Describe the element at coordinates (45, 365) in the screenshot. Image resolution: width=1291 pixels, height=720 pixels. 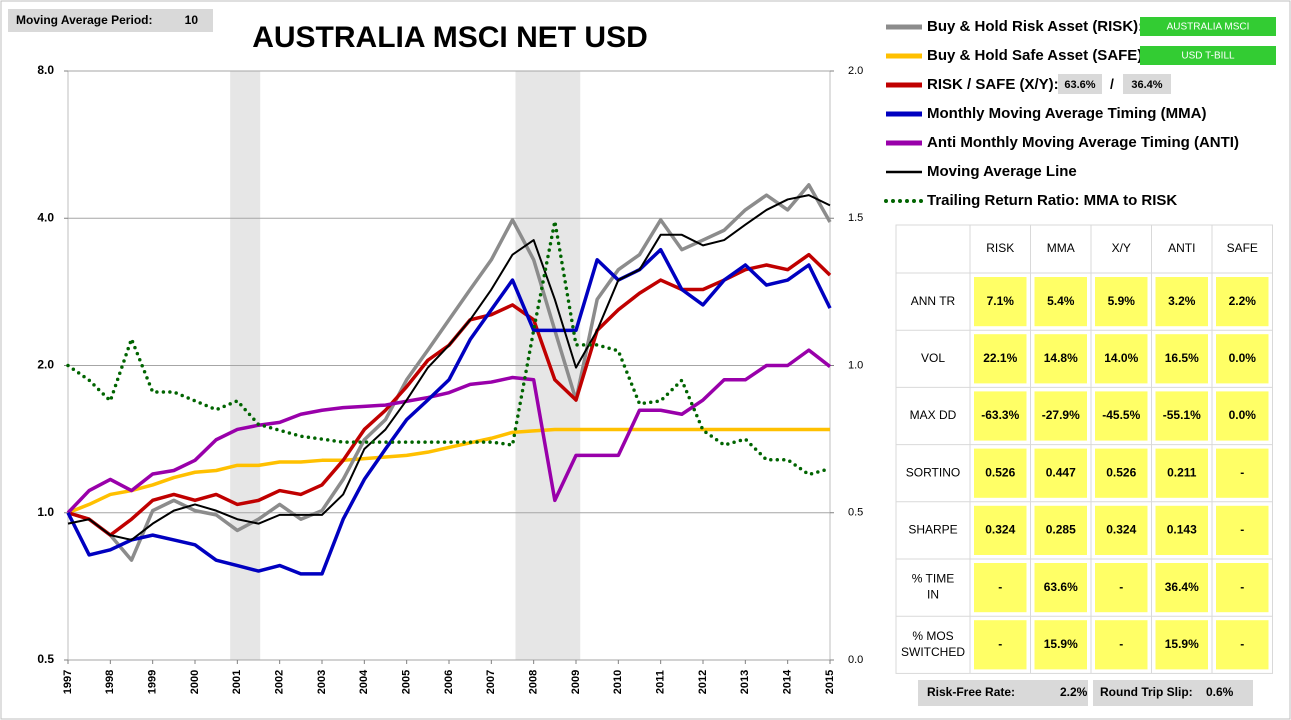
I see `y-tick-label: 2.0` at that location.